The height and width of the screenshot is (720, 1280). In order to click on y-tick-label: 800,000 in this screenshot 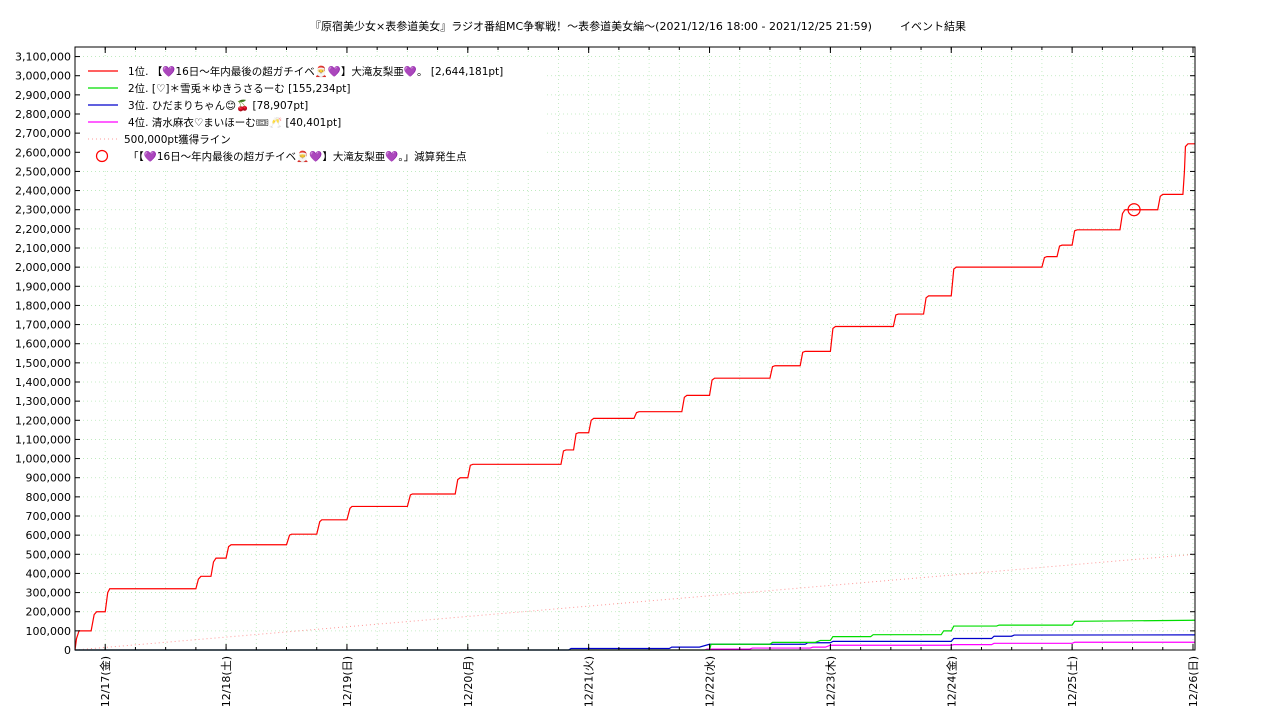, I will do `click(49, 497)`.